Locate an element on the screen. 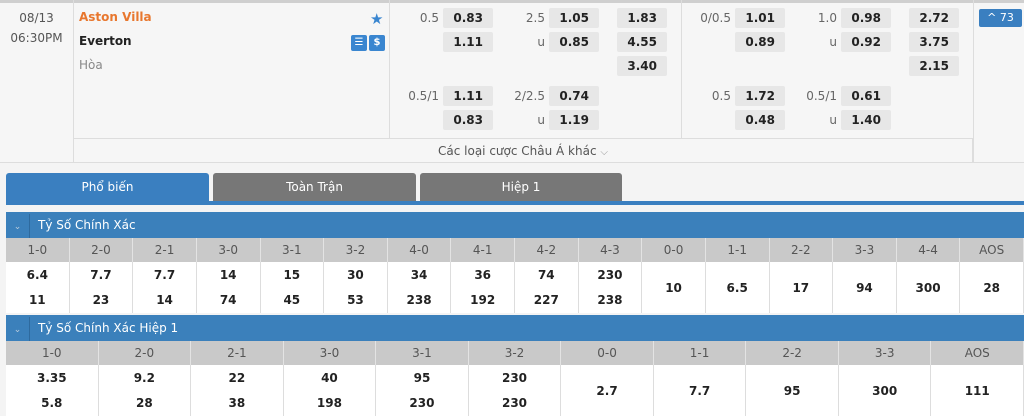  score-odds-cell: 2.7 is located at coordinates (607, 390).